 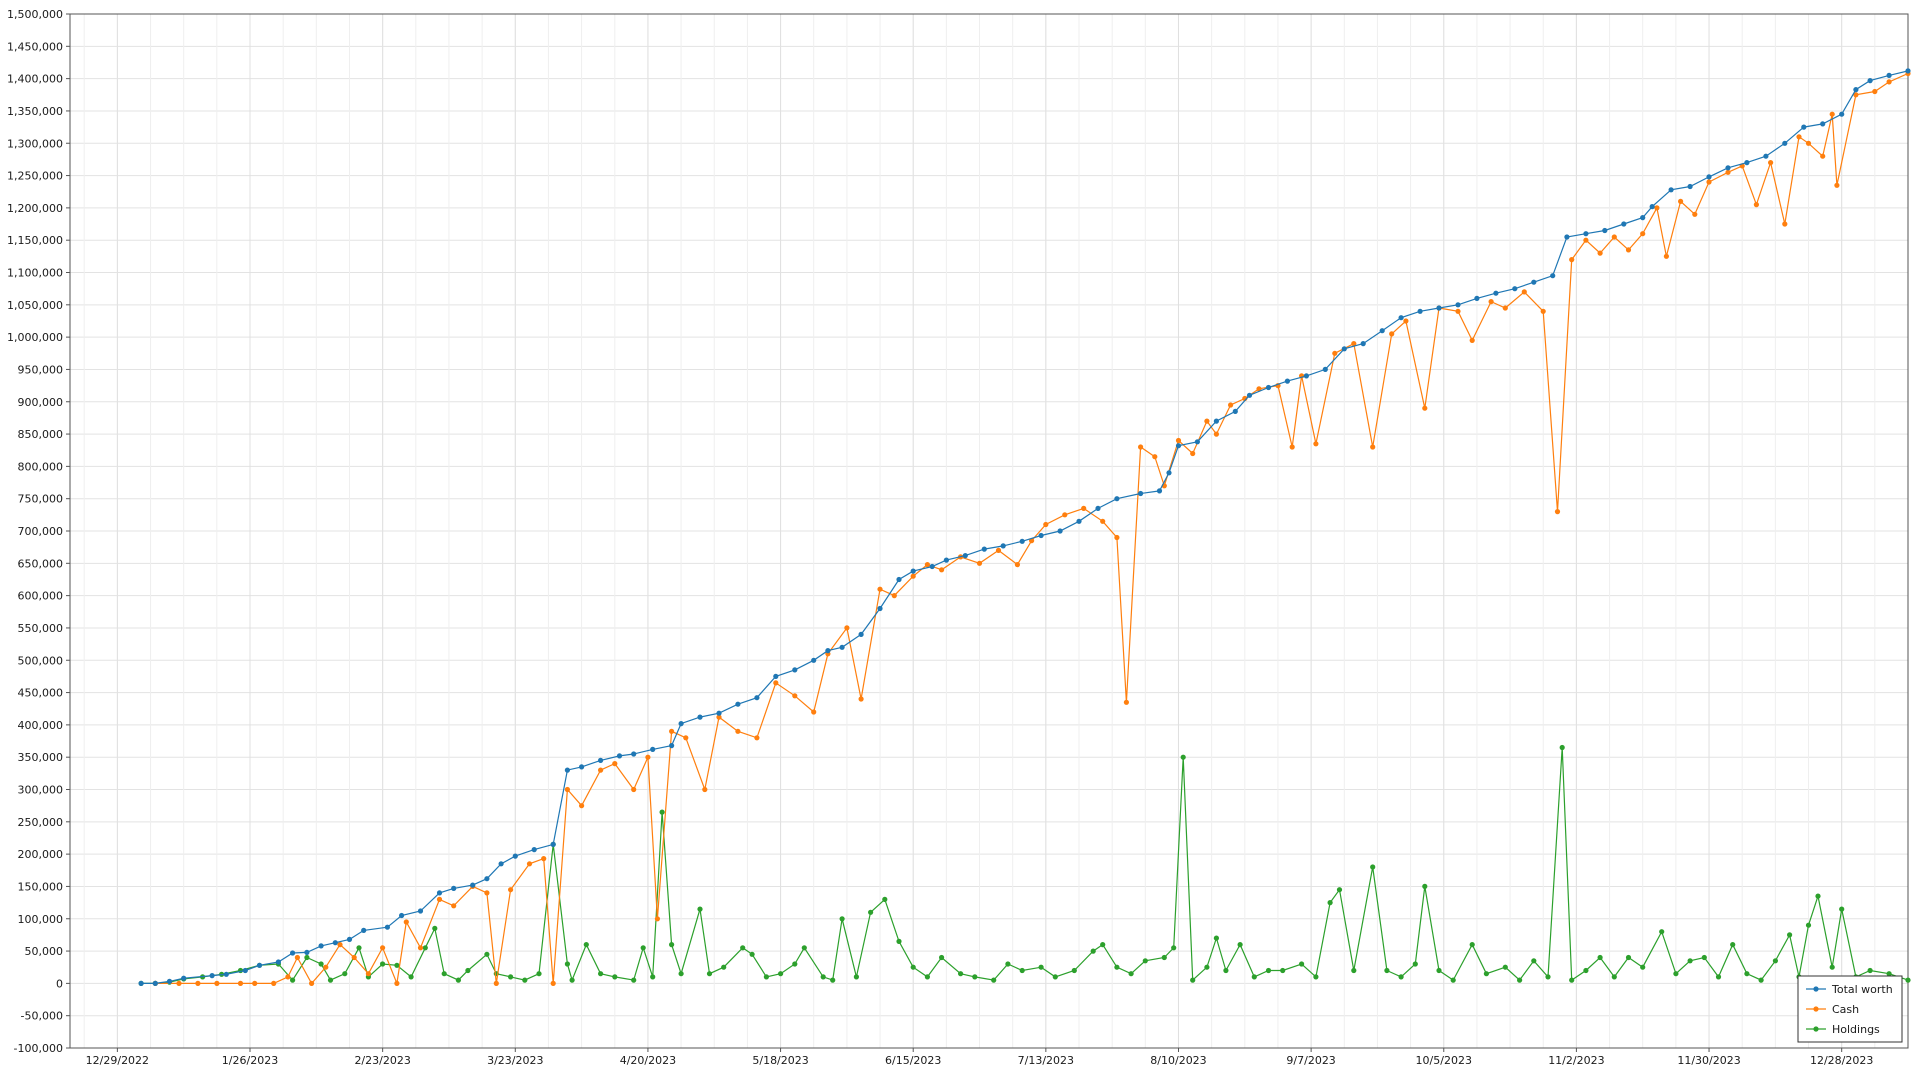 I want to click on y-tick-label: 650,000, so click(x=41, y=563).